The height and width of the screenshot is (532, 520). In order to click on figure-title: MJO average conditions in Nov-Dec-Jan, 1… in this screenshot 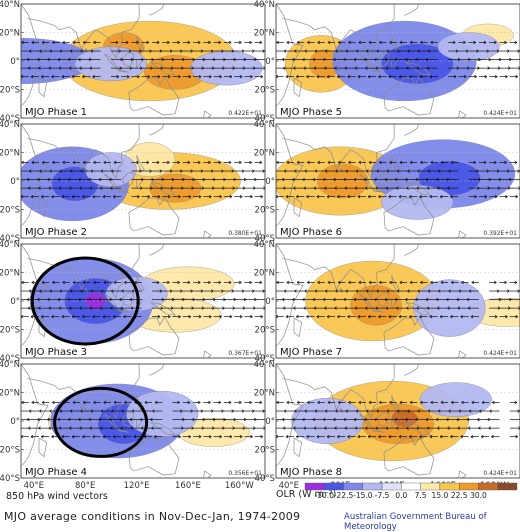, I will do `click(152, 516)`.